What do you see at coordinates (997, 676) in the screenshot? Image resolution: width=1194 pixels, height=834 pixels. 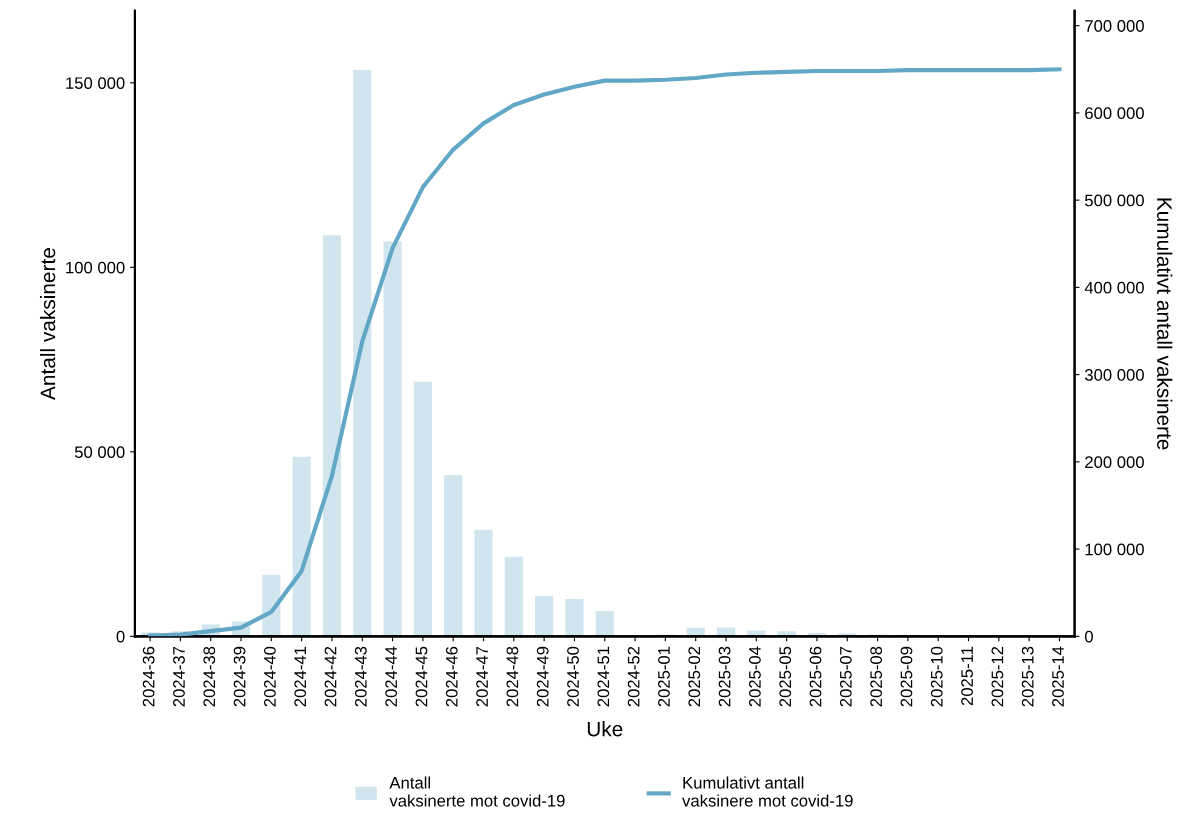 I see `x-tick-label: 2025-12` at bounding box center [997, 676].